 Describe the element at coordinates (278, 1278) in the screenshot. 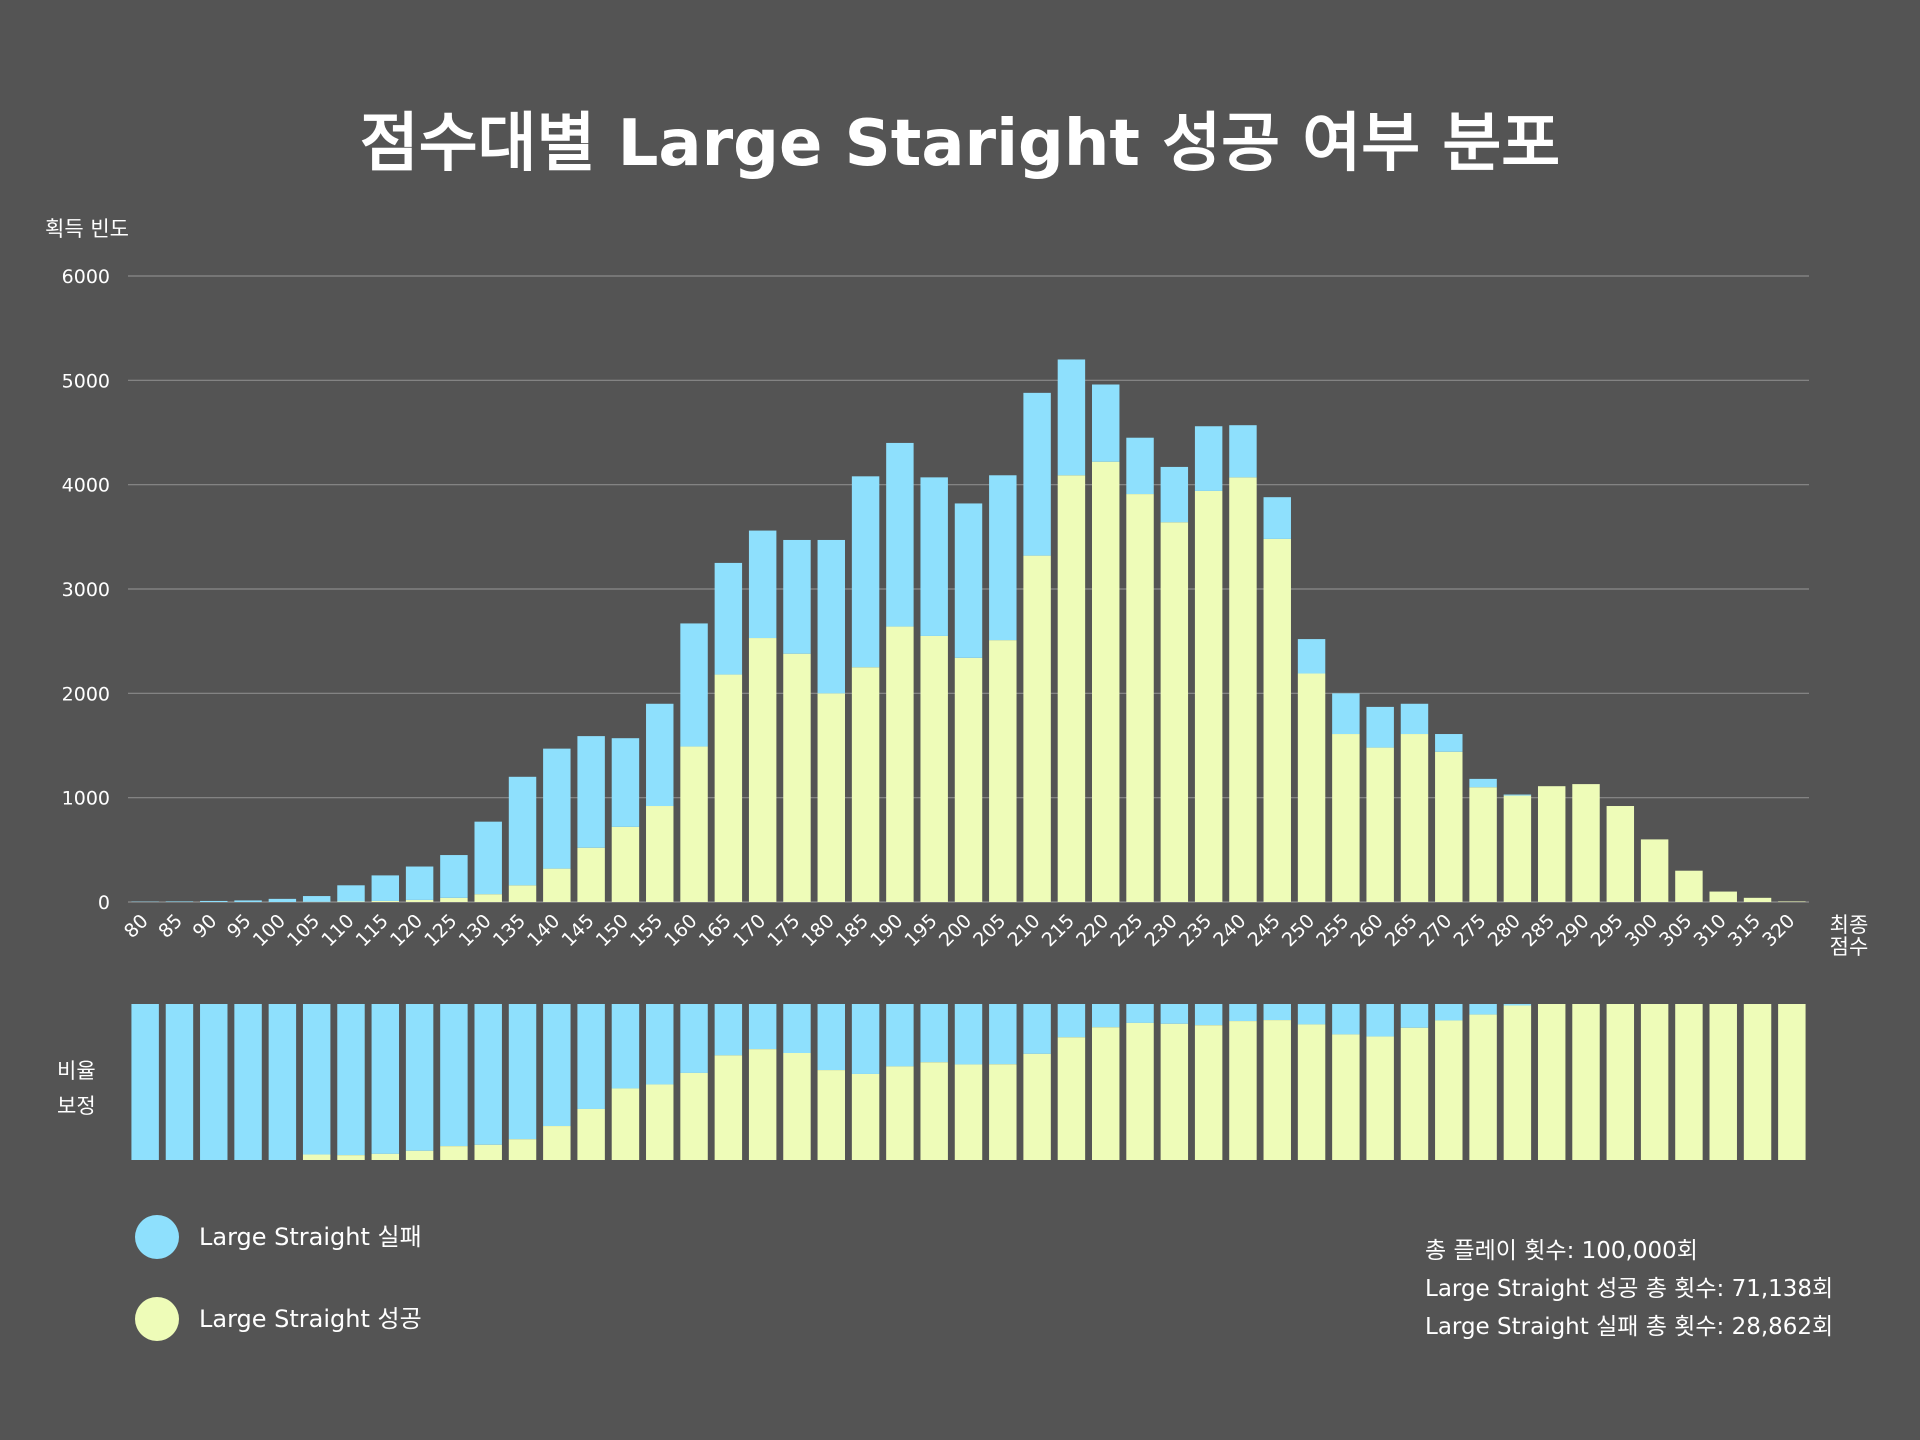

I see `legend: Large Straight 실패 Large Straight 성공` at that location.